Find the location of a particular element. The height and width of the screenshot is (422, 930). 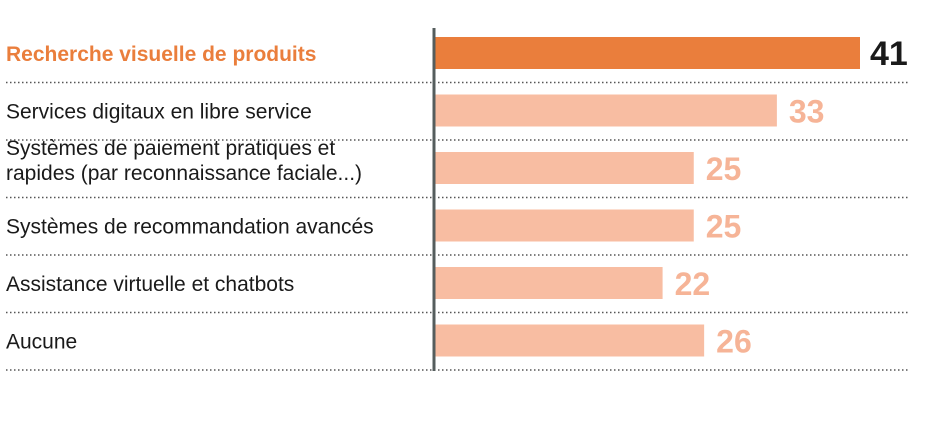

category-label: Systèmes de recommandation avancés is located at coordinates (190, 227).